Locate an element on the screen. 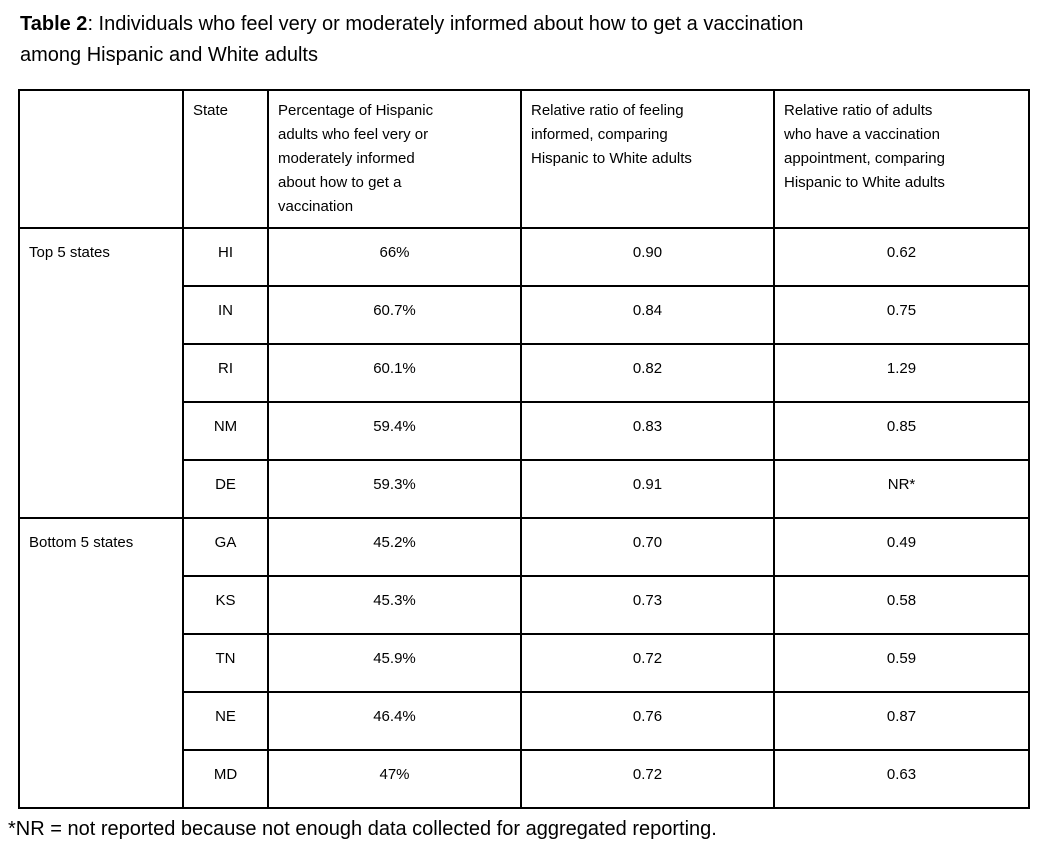  state-cell: DE is located at coordinates (225, 489).